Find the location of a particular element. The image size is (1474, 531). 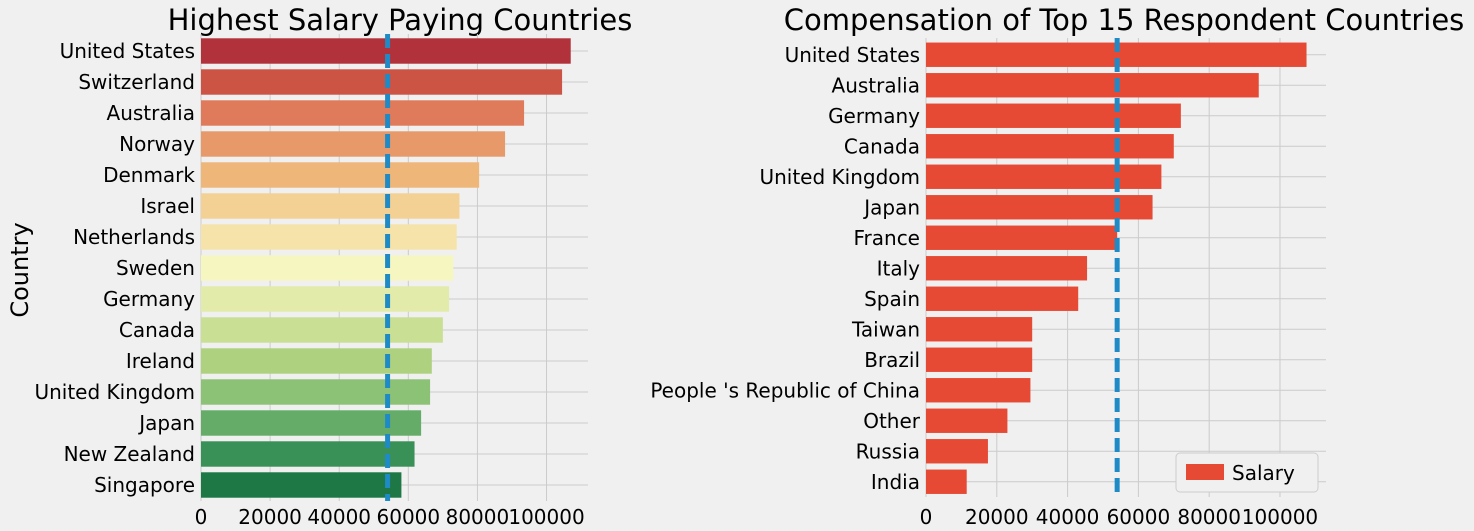

legend-label-salary: Salary is located at coordinates (1263, 473).